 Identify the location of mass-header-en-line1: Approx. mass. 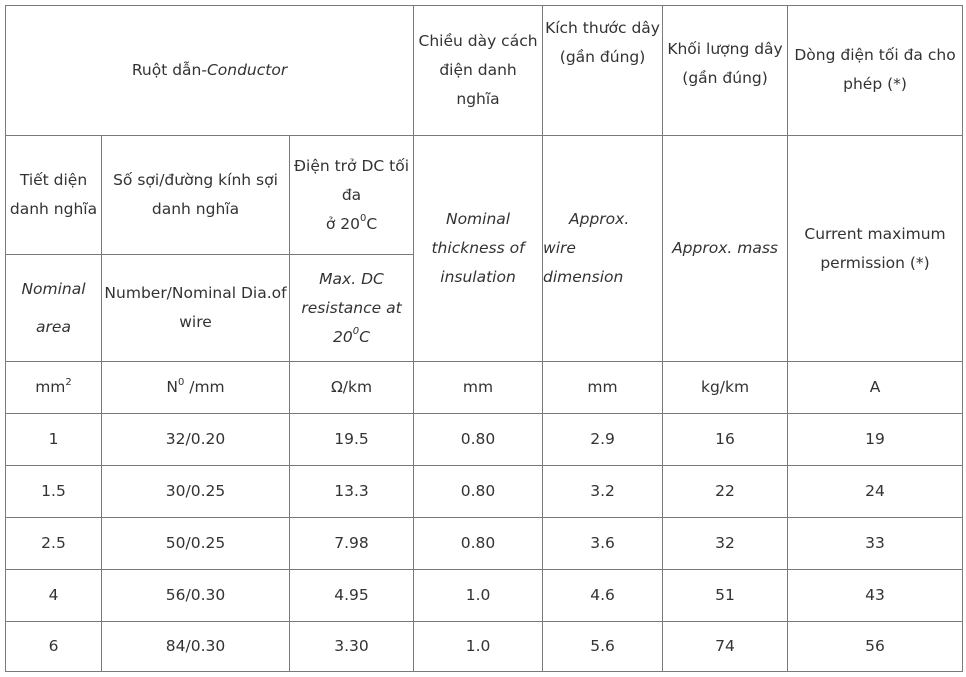
(725, 248).